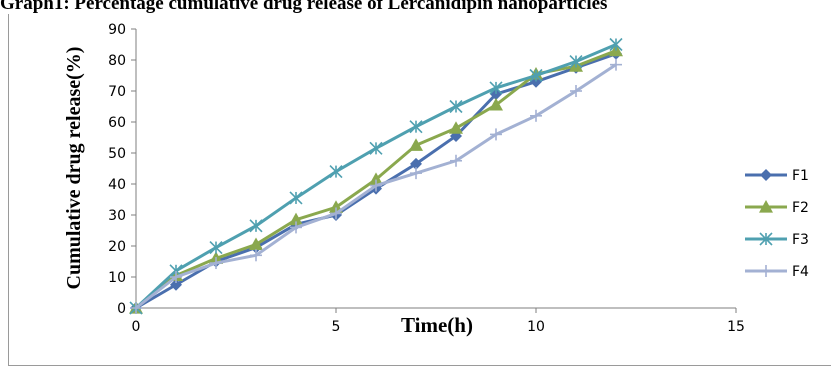 The height and width of the screenshot is (367, 832). Describe the element at coordinates (800, 176) in the screenshot. I see `legend-label: F1` at that location.